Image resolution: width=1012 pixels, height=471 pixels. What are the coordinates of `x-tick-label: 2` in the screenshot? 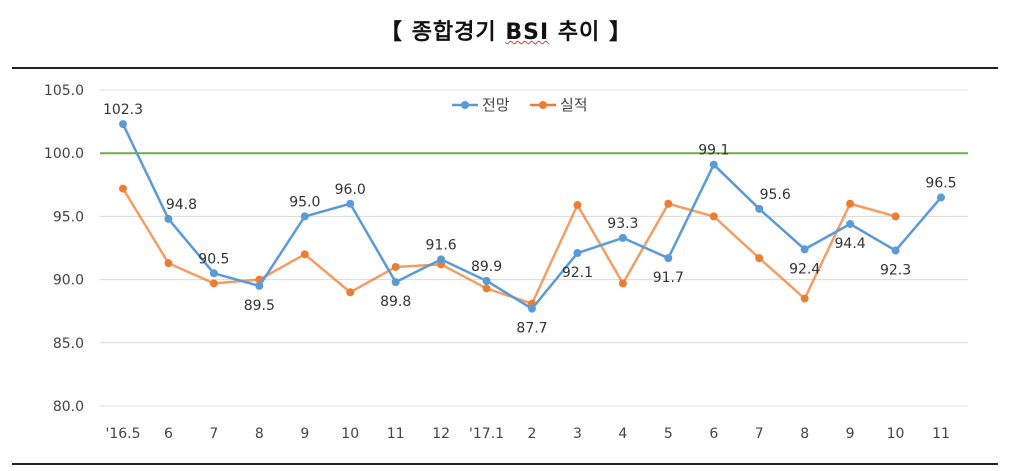 It's located at (532, 434).